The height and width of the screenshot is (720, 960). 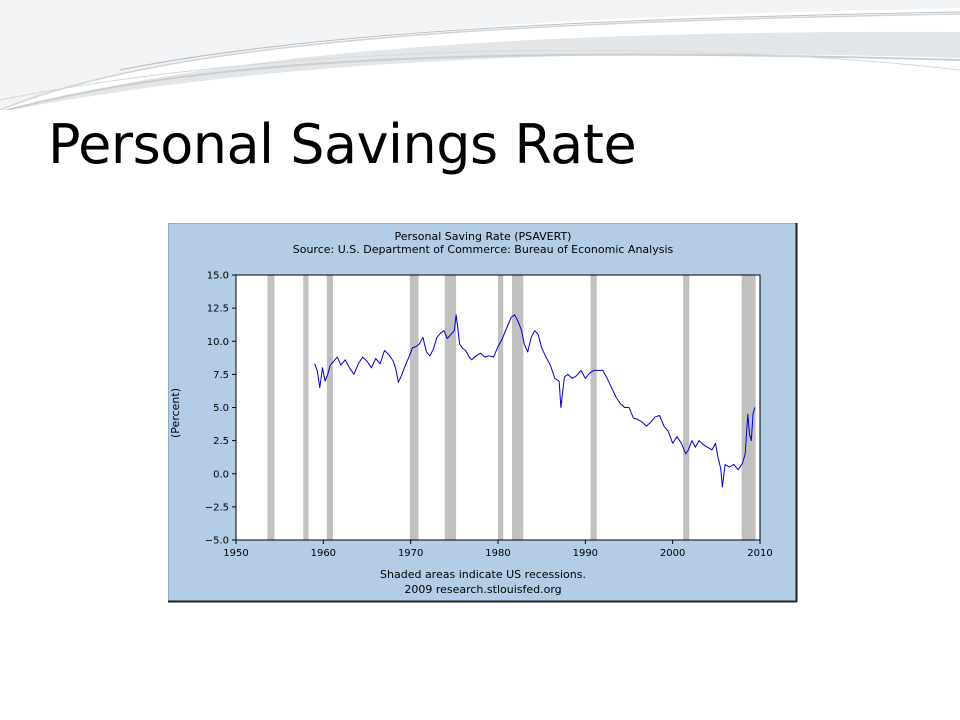 What do you see at coordinates (175, 413) in the screenshot?
I see `y-axis-label: (Percent)` at bounding box center [175, 413].